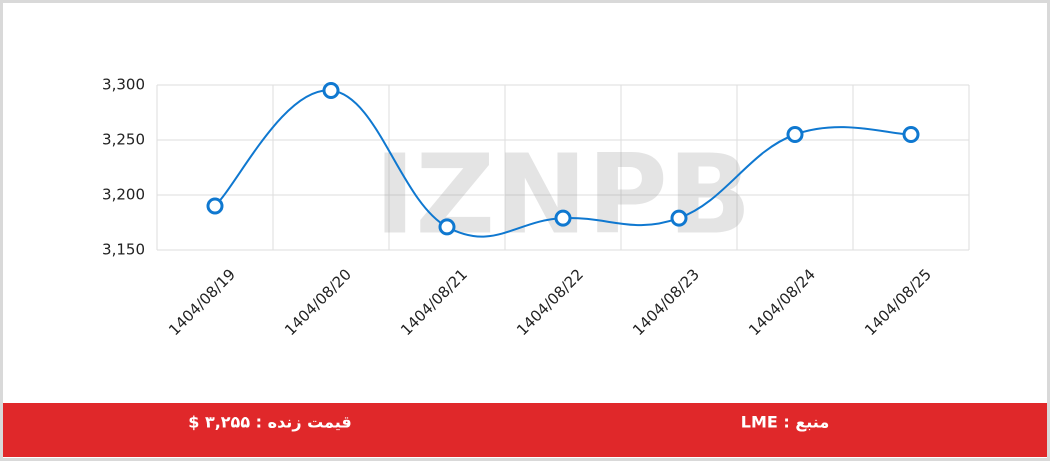 This screenshot has height=461, width=1050. What do you see at coordinates (123, 140) in the screenshot?
I see `y-tick-label: 3,250` at bounding box center [123, 140].